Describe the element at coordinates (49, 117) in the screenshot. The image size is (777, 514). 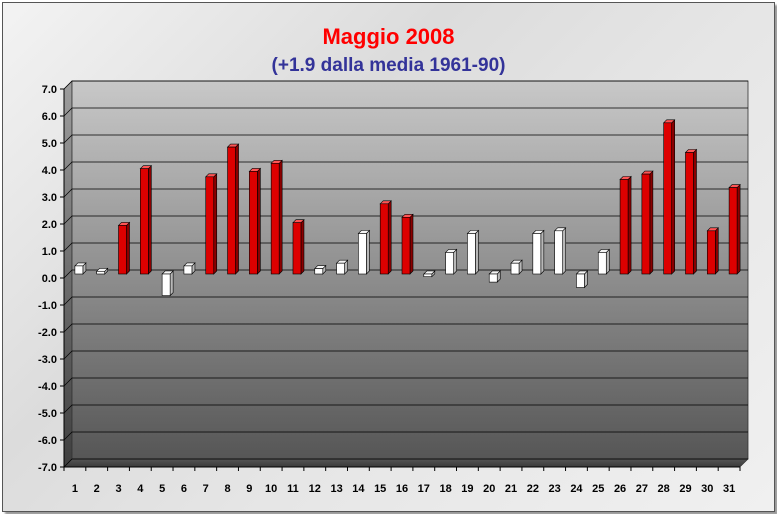
I see `y-tick-label: 6.0` at that location.